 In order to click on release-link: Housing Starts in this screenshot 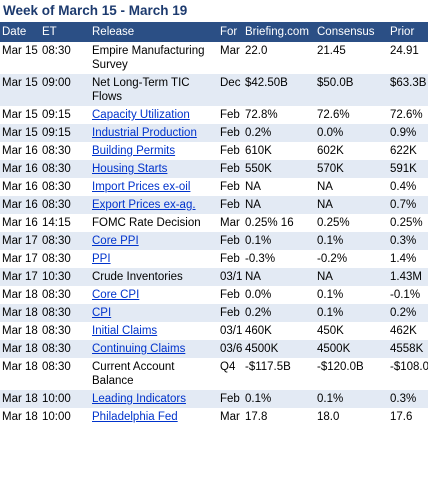, I will do `click(130, 169)`.